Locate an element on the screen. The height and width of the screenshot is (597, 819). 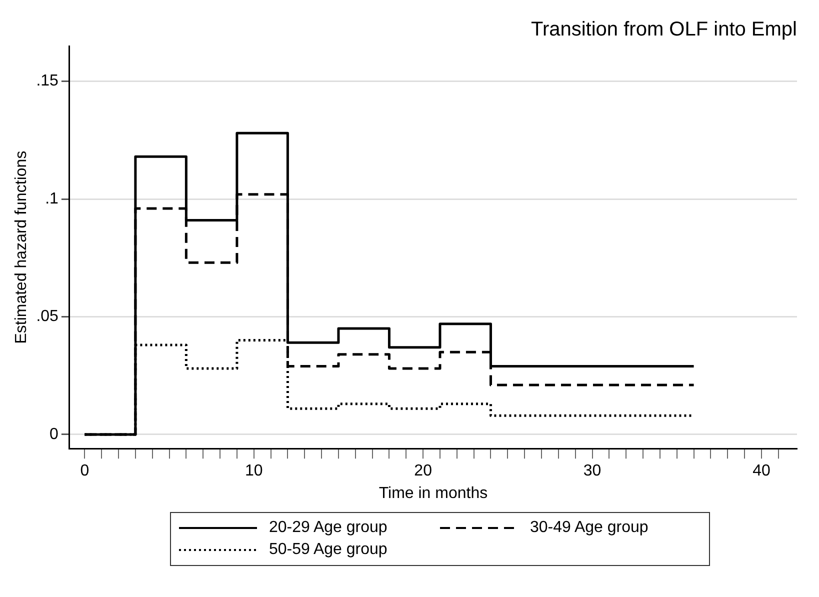
x-tick-label: 10 is located at coordinates (253, 471).